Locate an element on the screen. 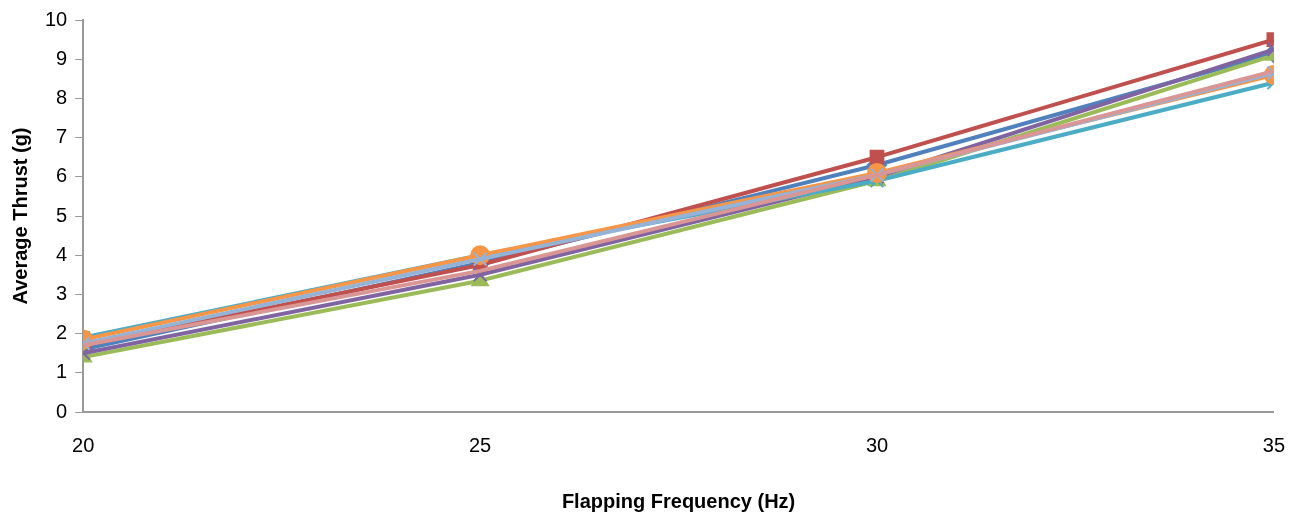 The width and height of the screenshot is (1299, 523). x-axis-title: Flapping Frequency (Hz) is located at coordinates (678, 500).